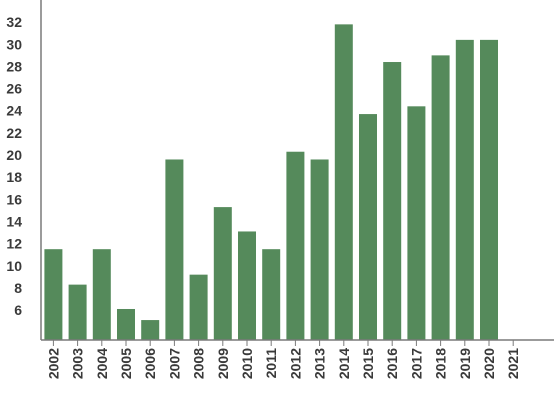 This screenshot has height=404, width=554. Describe the element at coordinates (222, 273) in the screenshot. I see `bar-2009` at that location.